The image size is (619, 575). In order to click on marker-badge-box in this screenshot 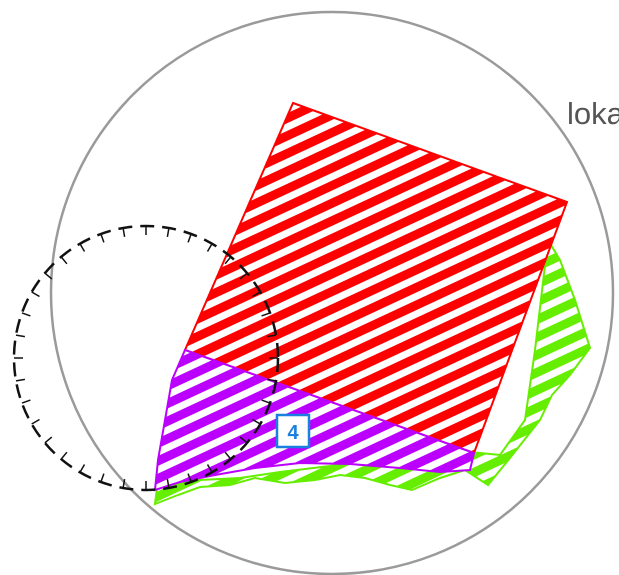, I will do `click(293, 431)`.